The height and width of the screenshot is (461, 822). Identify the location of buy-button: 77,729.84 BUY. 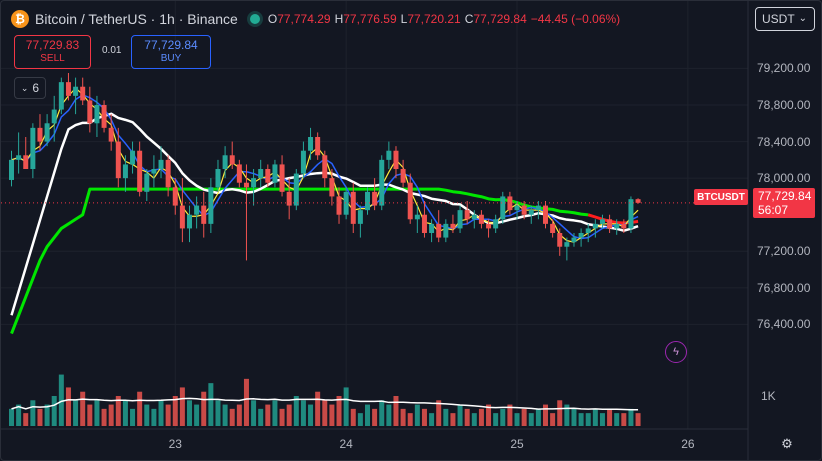
(171, 52).